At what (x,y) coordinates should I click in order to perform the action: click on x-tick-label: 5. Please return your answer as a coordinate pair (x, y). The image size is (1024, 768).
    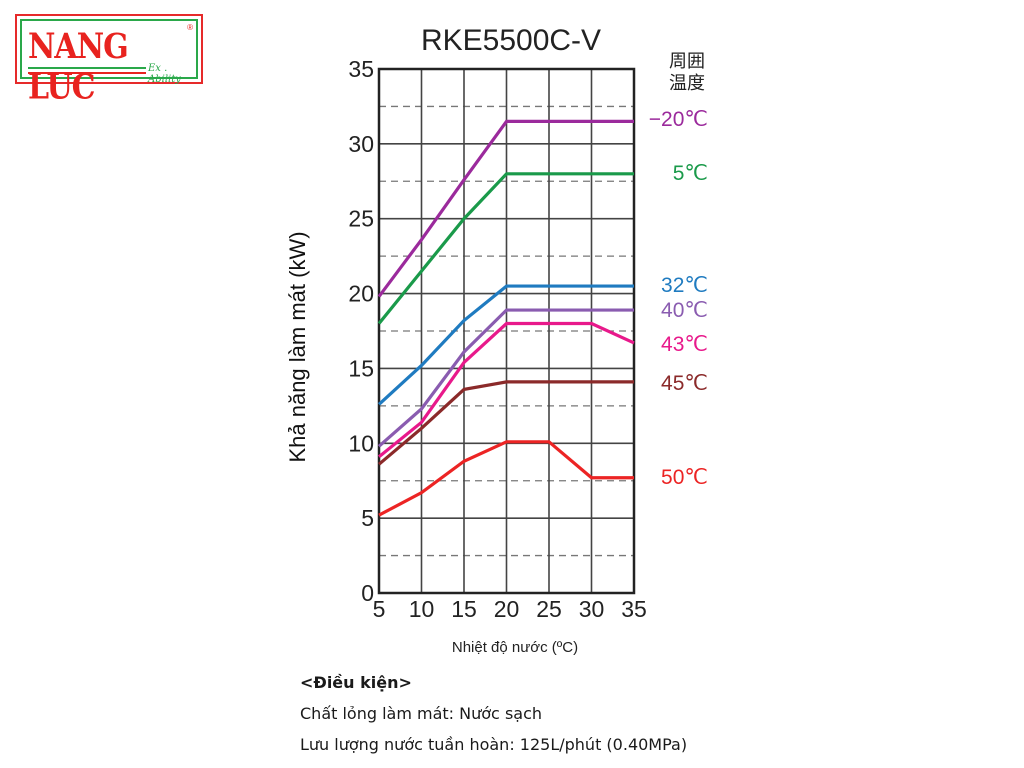
    Looking at the image, I should click on (379, 609).